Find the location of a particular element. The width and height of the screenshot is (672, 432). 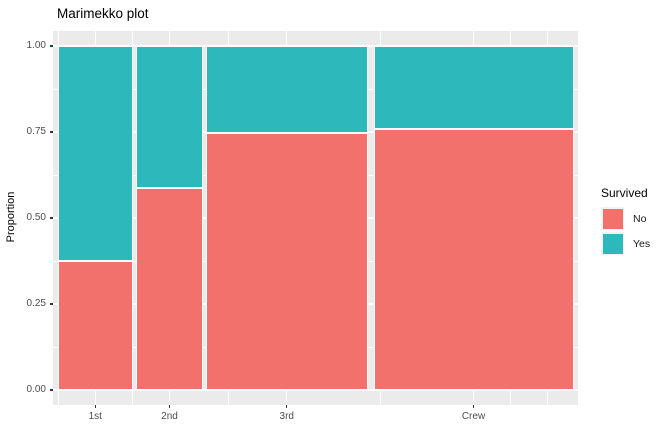

x-tick-label: 2nd is located at coordinates (169, 416).